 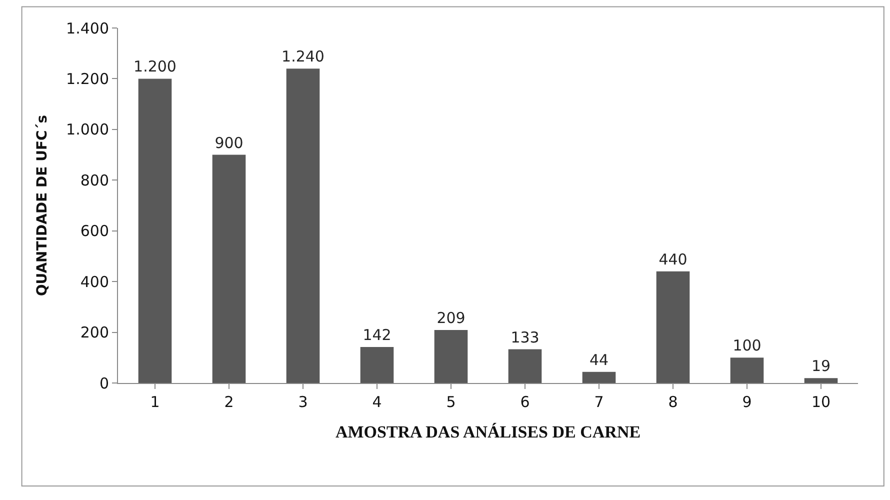 What do you see at coordinates (229, 402) in the screenshot?
I see `x-tick-label: 2` at bounding box center [229, 402].